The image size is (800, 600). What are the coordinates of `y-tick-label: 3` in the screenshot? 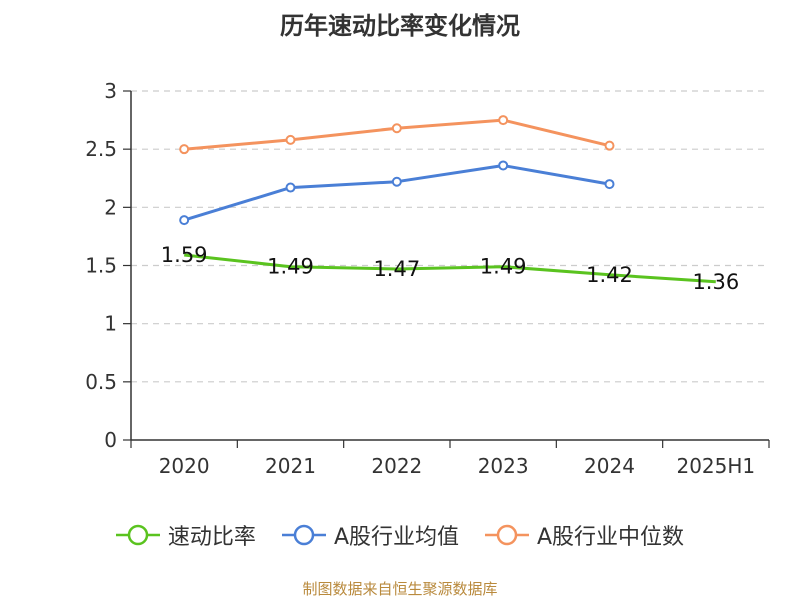 It's located at (110, 91).